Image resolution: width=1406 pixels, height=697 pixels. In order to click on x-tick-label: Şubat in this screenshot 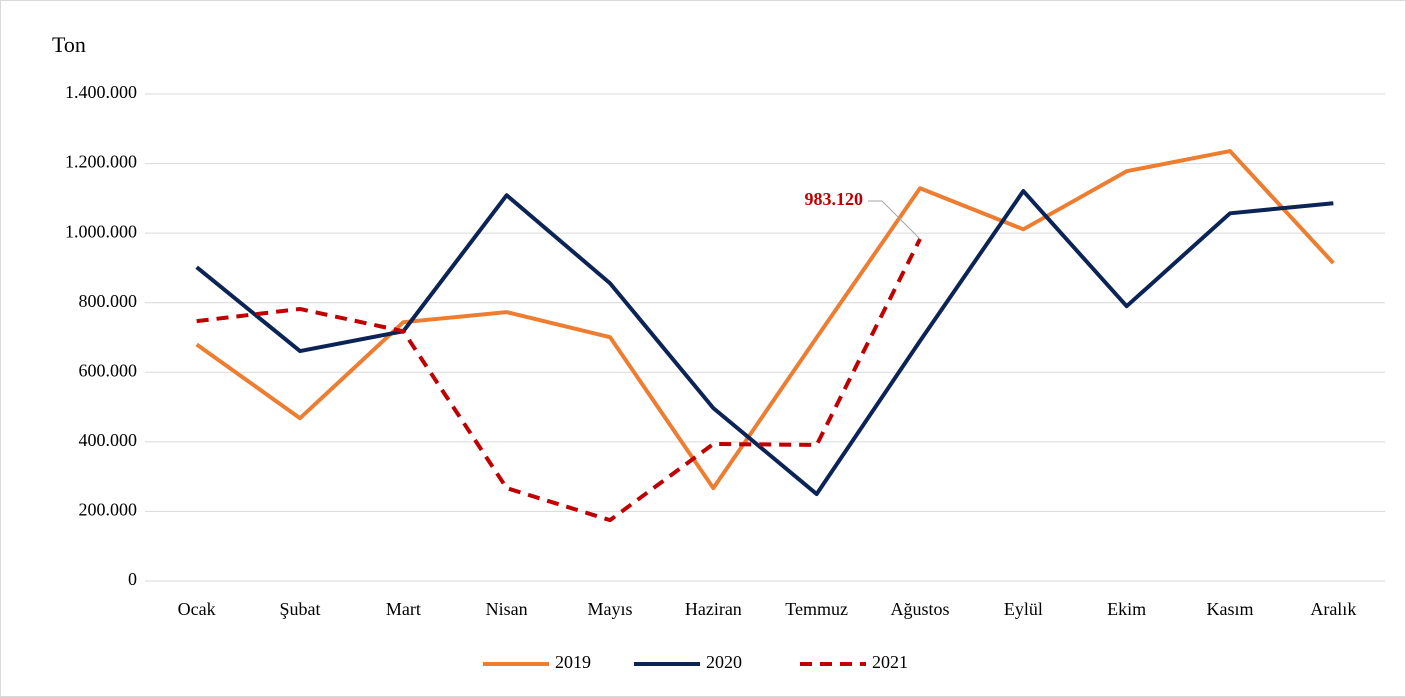, I will do `click(299, 609)`.